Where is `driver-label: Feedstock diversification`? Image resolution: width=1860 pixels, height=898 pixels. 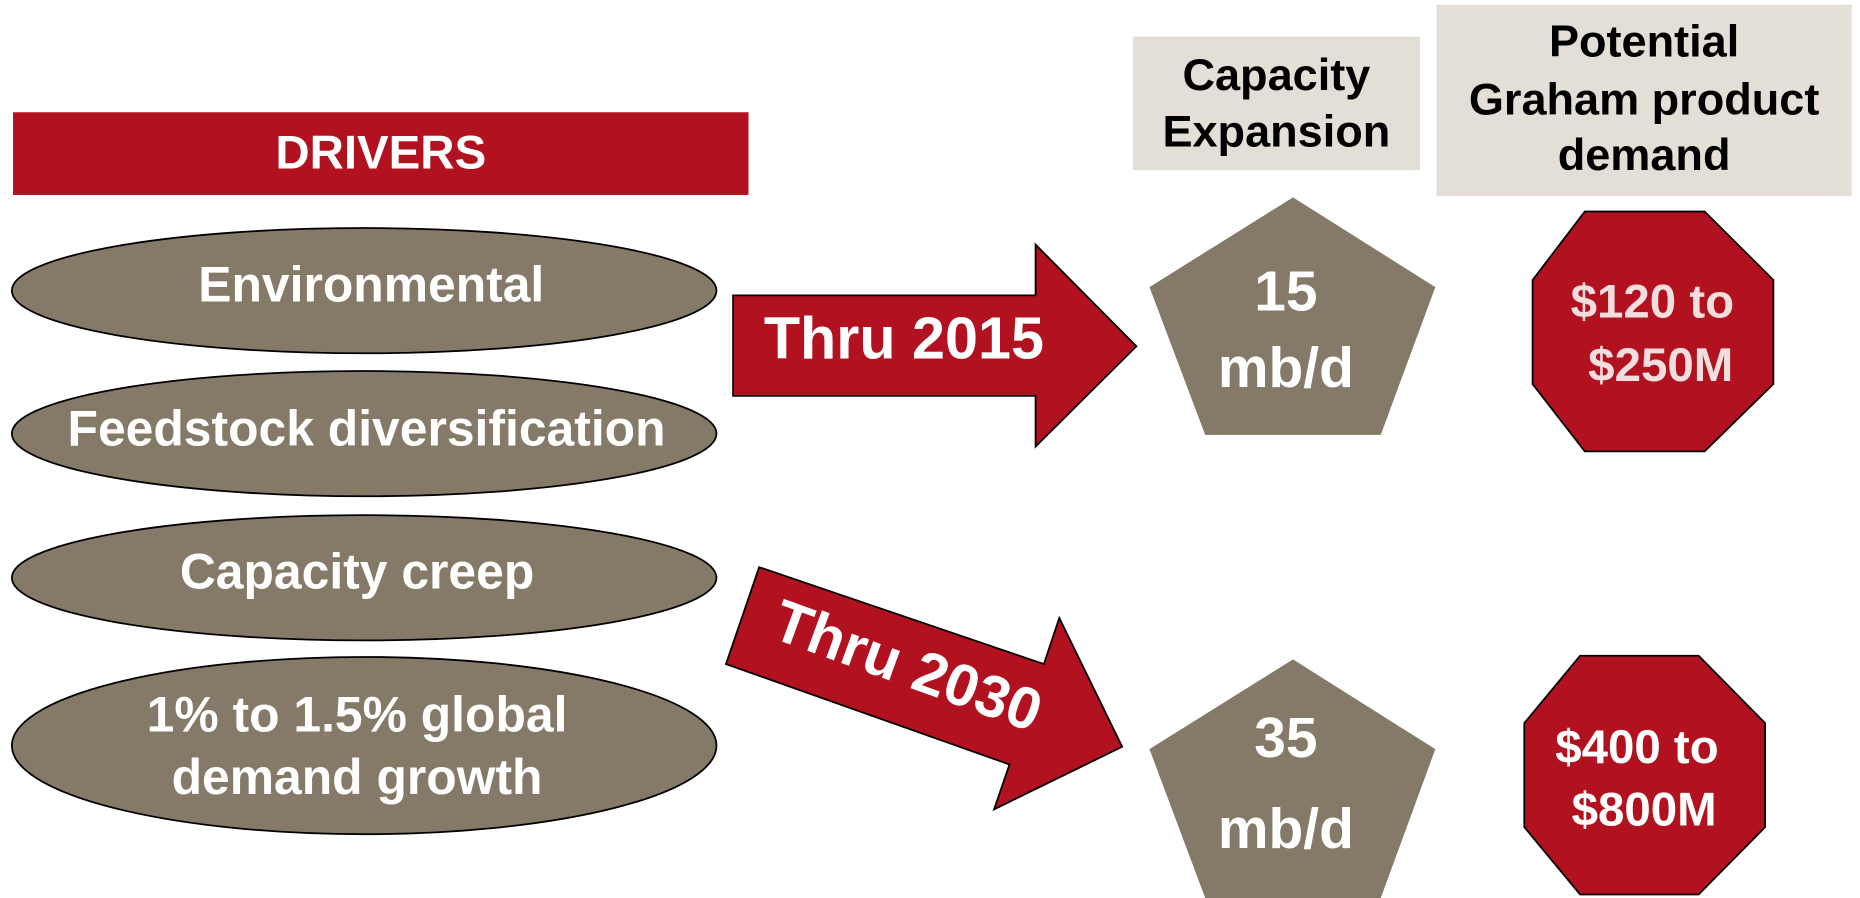 driver-label: Feedstock diversification is located at coordinates (367, 429).